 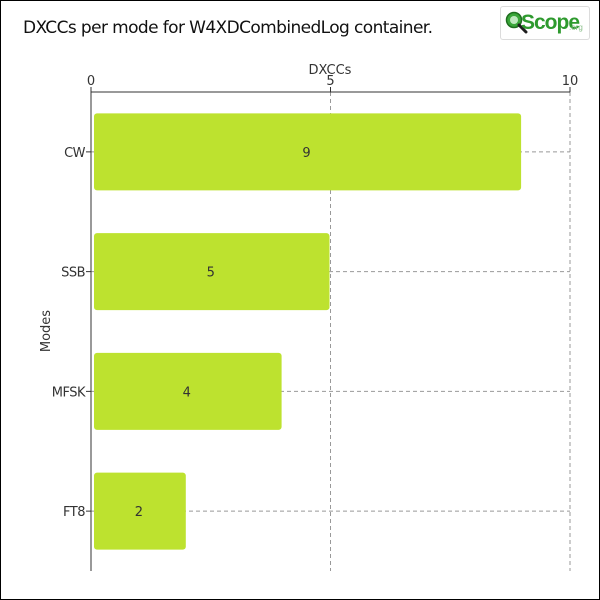 What do you see at coordinates (74, 512) in the screenshot?
I see `y-tick-label: FT8` at bounding box center [74, 512].